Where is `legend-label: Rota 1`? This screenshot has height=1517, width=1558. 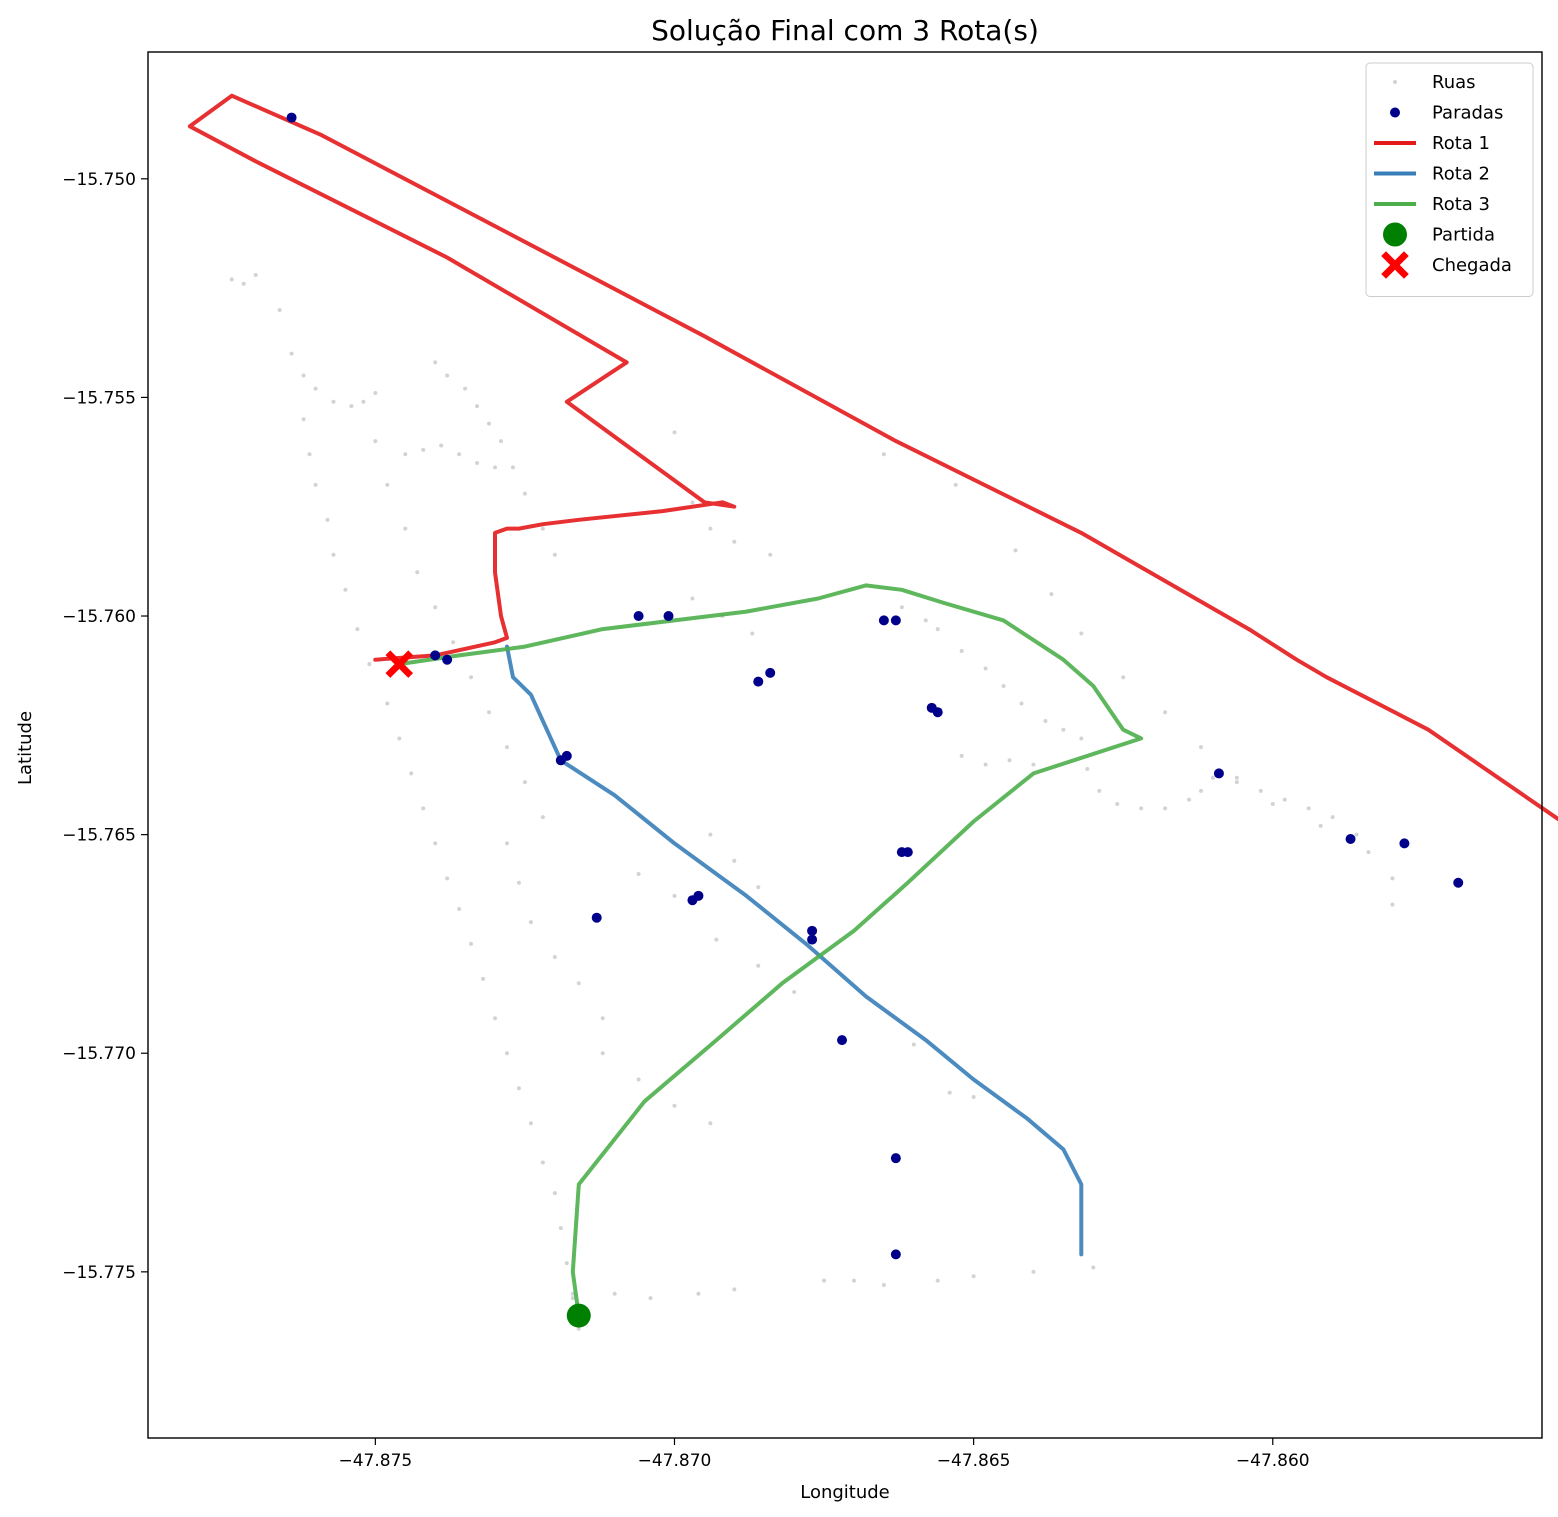
legend-label: Rota 1 is located at coordinates (1461, 143).